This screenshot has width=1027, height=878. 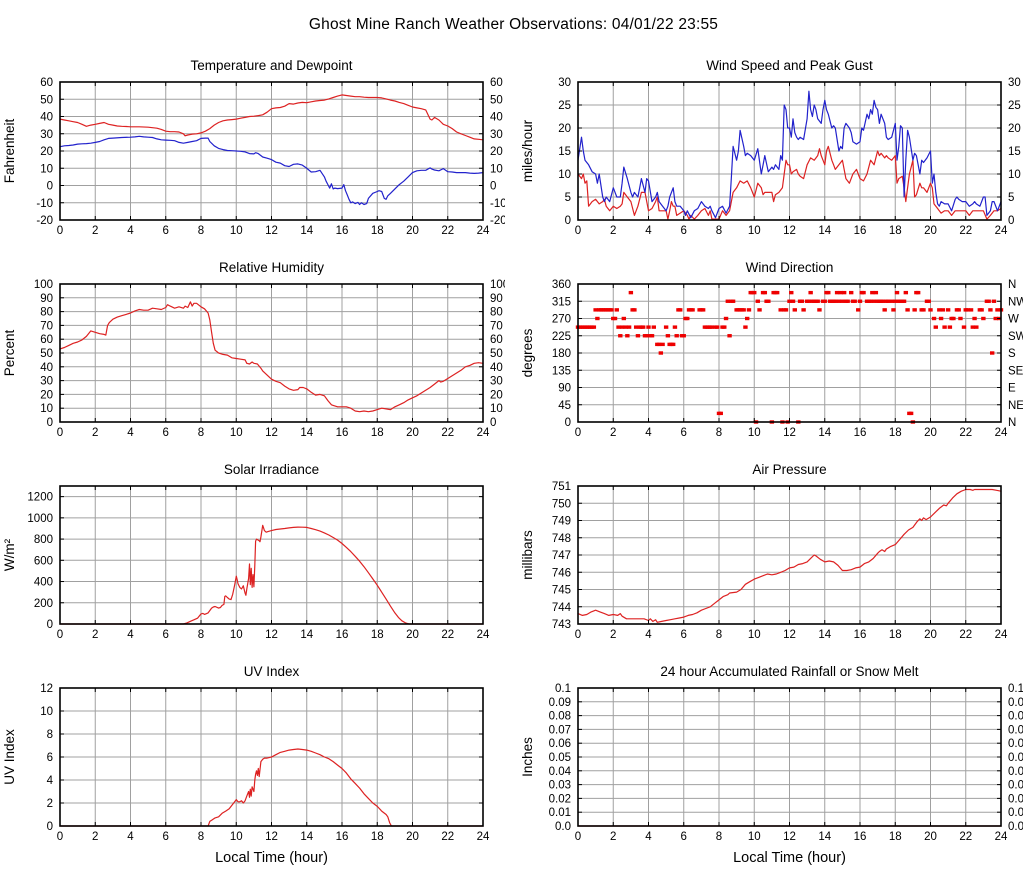 I want to click on y-tick-label: 135, so click(x=561, y=371).